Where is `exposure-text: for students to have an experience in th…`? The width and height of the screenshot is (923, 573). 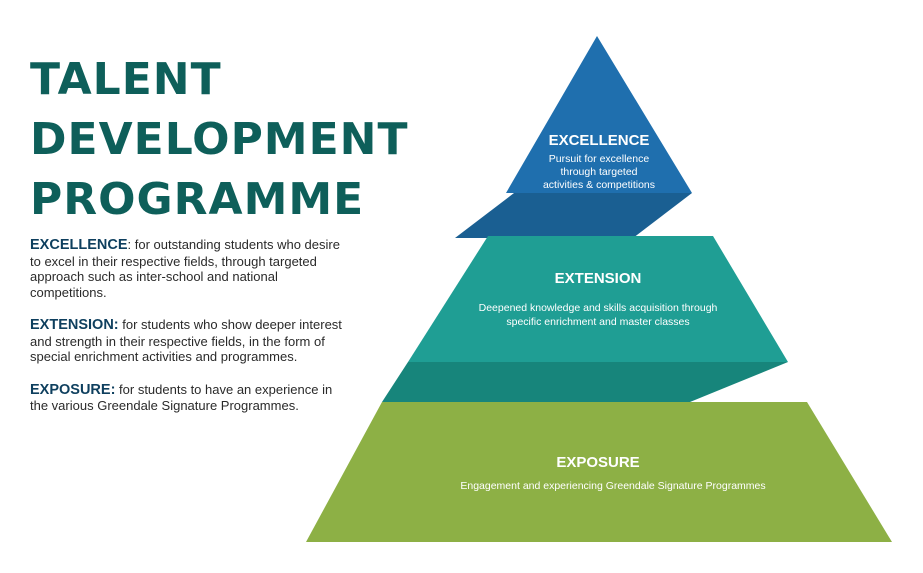
exposure-text: for students to have an experience in th… is located at coordinates (181, 397).